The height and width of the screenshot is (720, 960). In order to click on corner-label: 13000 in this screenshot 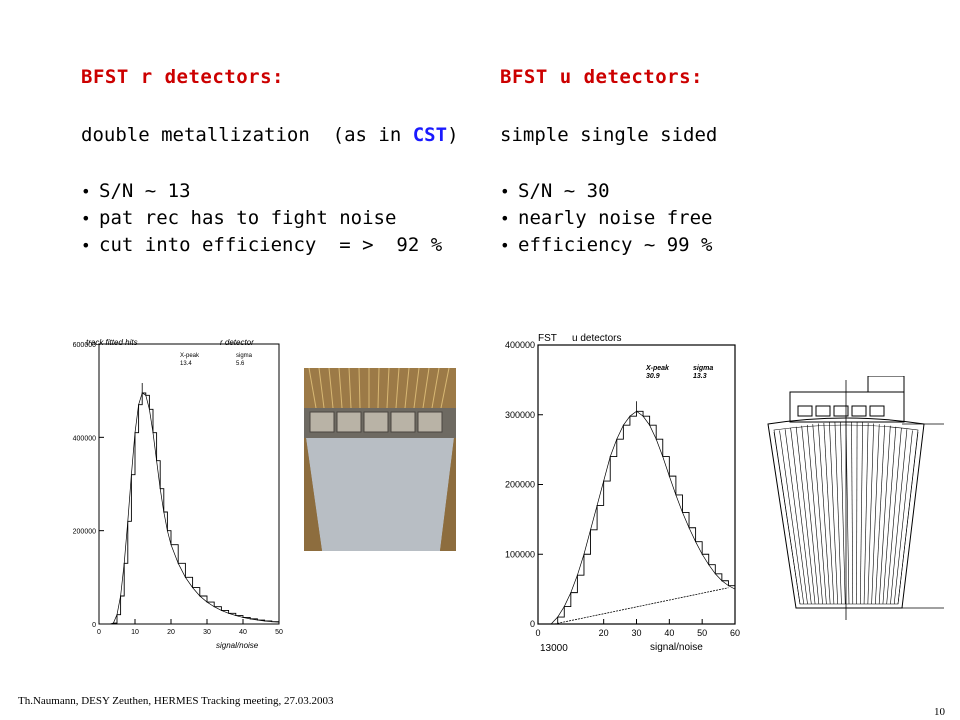, I will do `click(554, 648)`.